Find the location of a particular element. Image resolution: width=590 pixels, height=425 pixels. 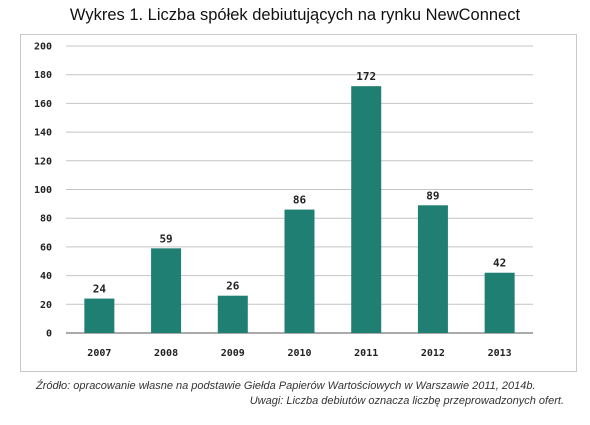

data-label-2008: 59 is located at coordinates (165, 238).